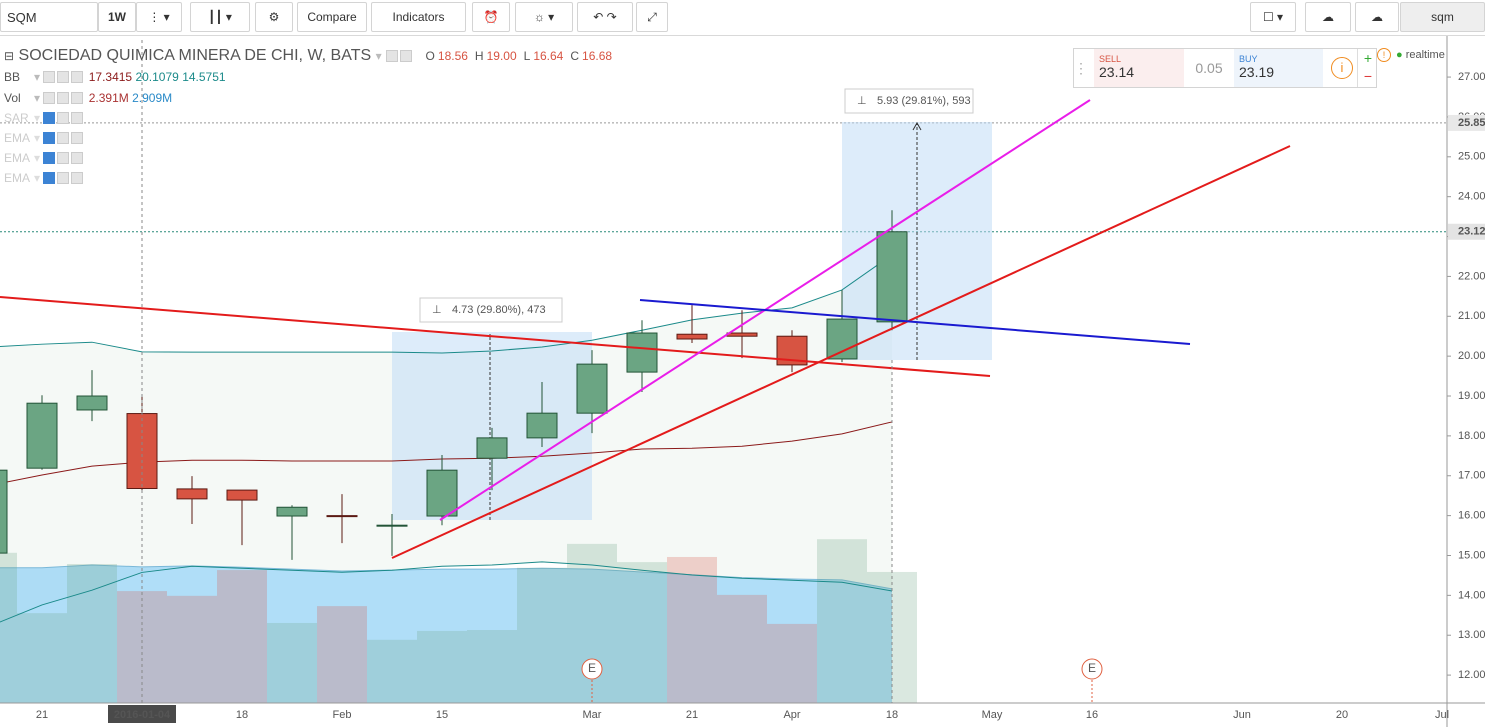 This screenshot has width=1485, height=727. I want to click on warning-icon: !, so click(1384, 55).